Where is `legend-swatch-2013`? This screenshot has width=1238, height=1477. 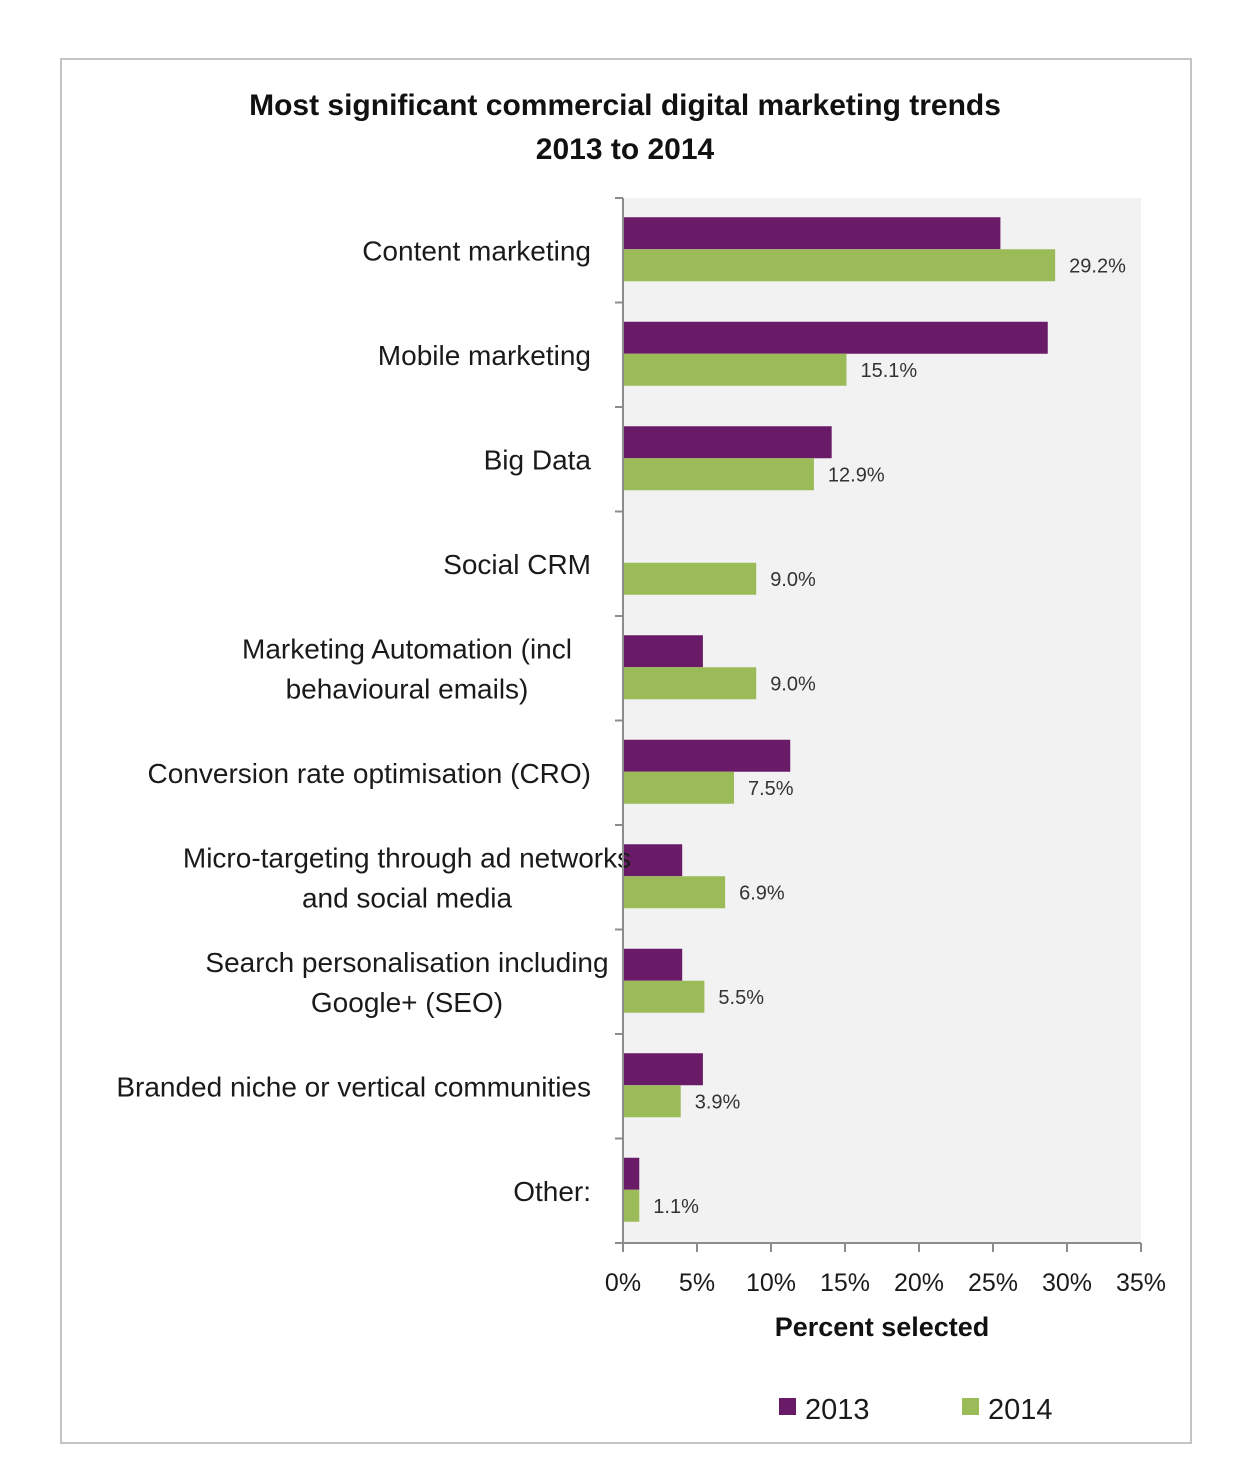 legend-swatch-2013 is located at coordinates (787, 1406).